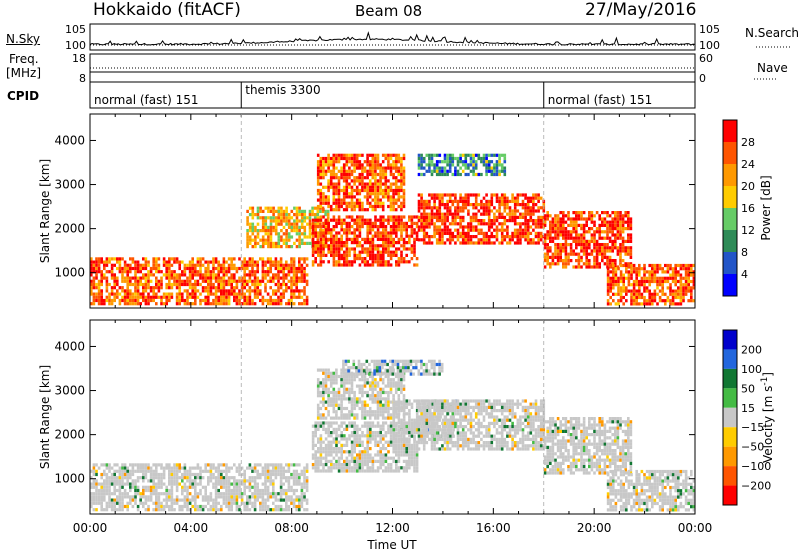  I want to click on nsky-panel, so click(392, 37).